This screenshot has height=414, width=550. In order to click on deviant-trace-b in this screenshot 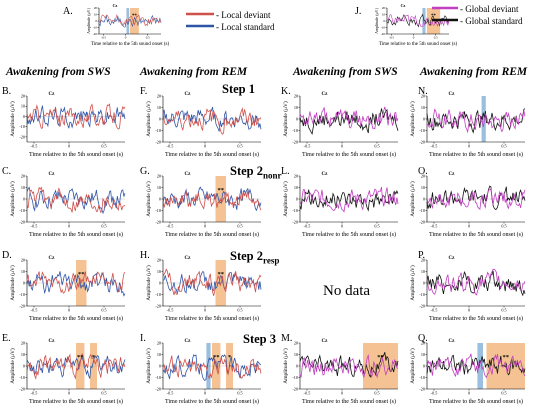, I will do `click(76, 116)`.